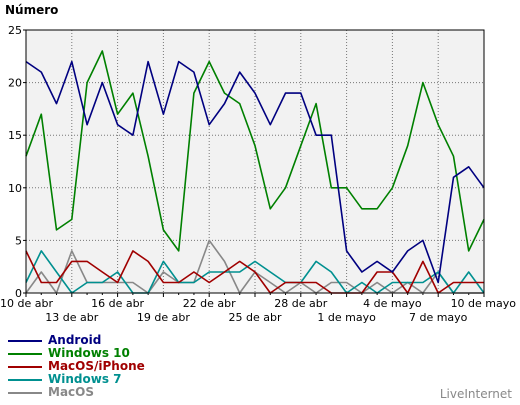  I want to click on x-tick-label: 1 de mayo, so click(346, 317).